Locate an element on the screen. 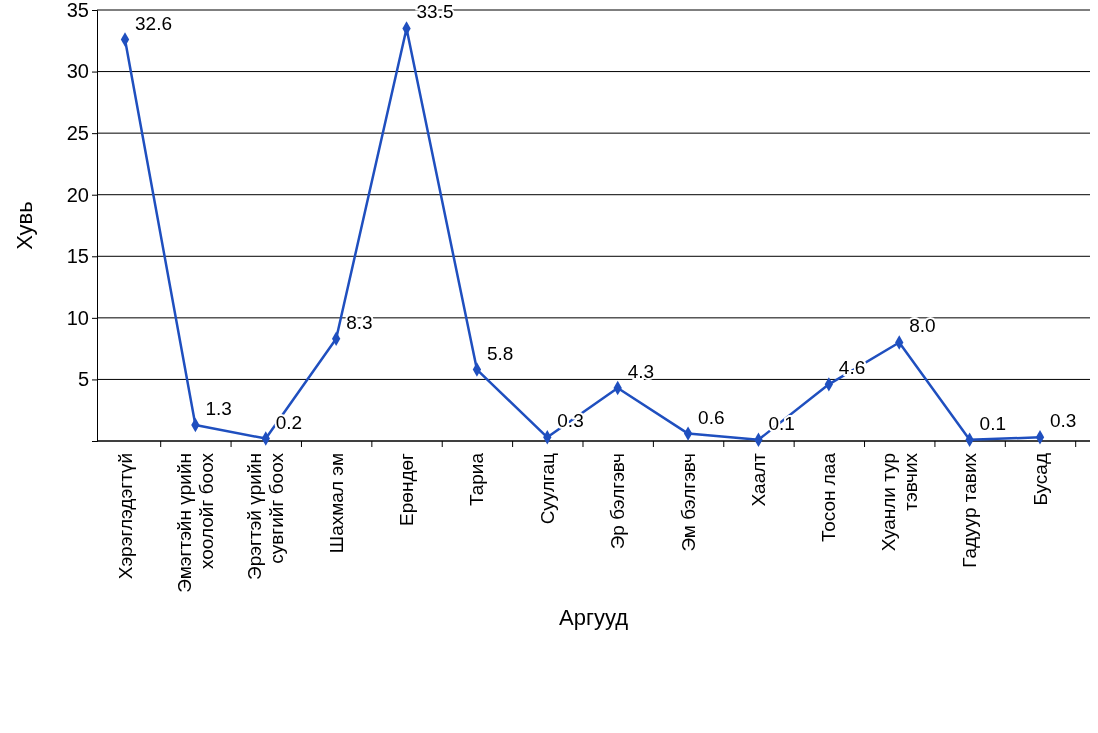  x-tick-label: Тосон лаа is located at coordinates (829, 497).